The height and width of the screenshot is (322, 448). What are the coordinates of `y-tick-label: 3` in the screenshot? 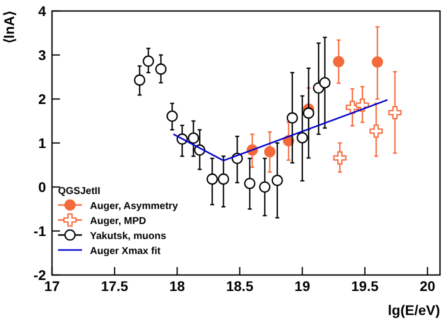 It's located at (42, 55).